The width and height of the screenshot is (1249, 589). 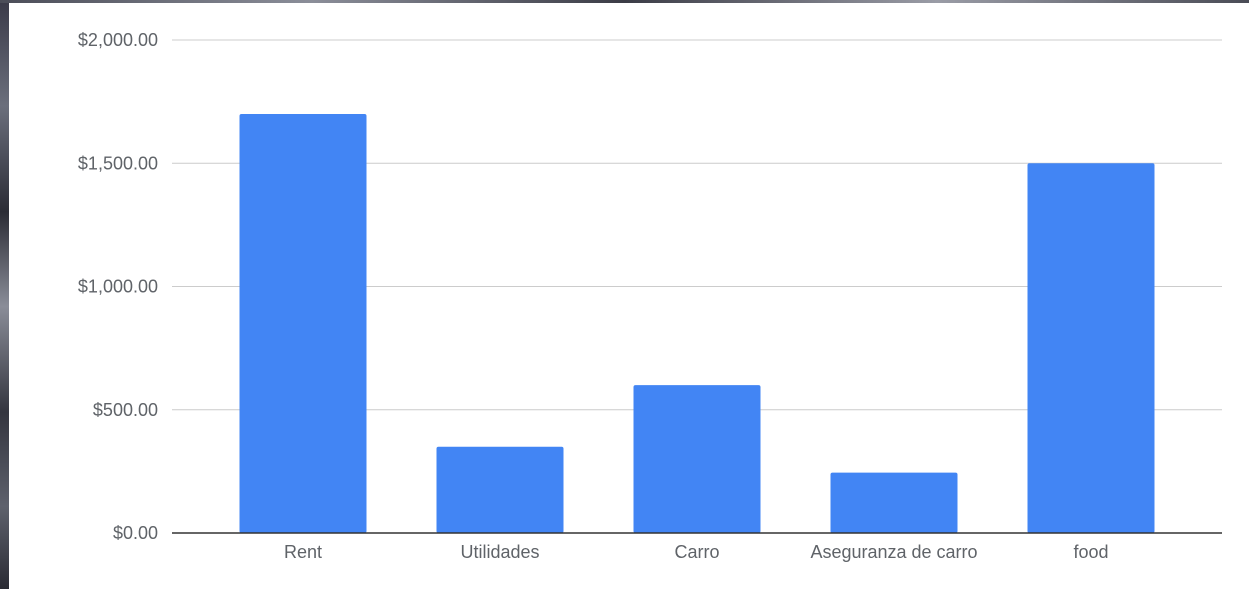 I want to click on y-axis-tick-labels: $0.00 $500.00 $1,000.00 $1,500.00 $2,000.00, so click(x=118, y=286).